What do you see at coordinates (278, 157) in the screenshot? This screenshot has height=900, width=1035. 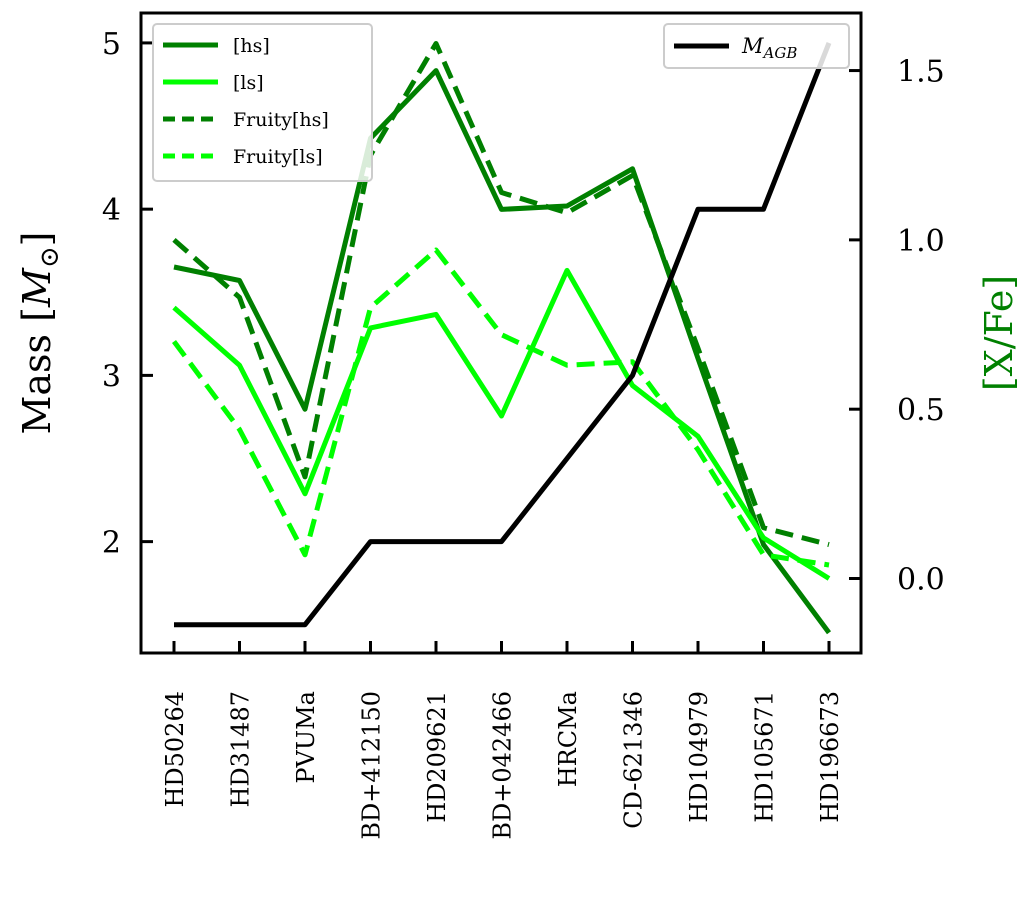 I see `legend-label: Fruity[ls]` at bounding box center [278, 157].